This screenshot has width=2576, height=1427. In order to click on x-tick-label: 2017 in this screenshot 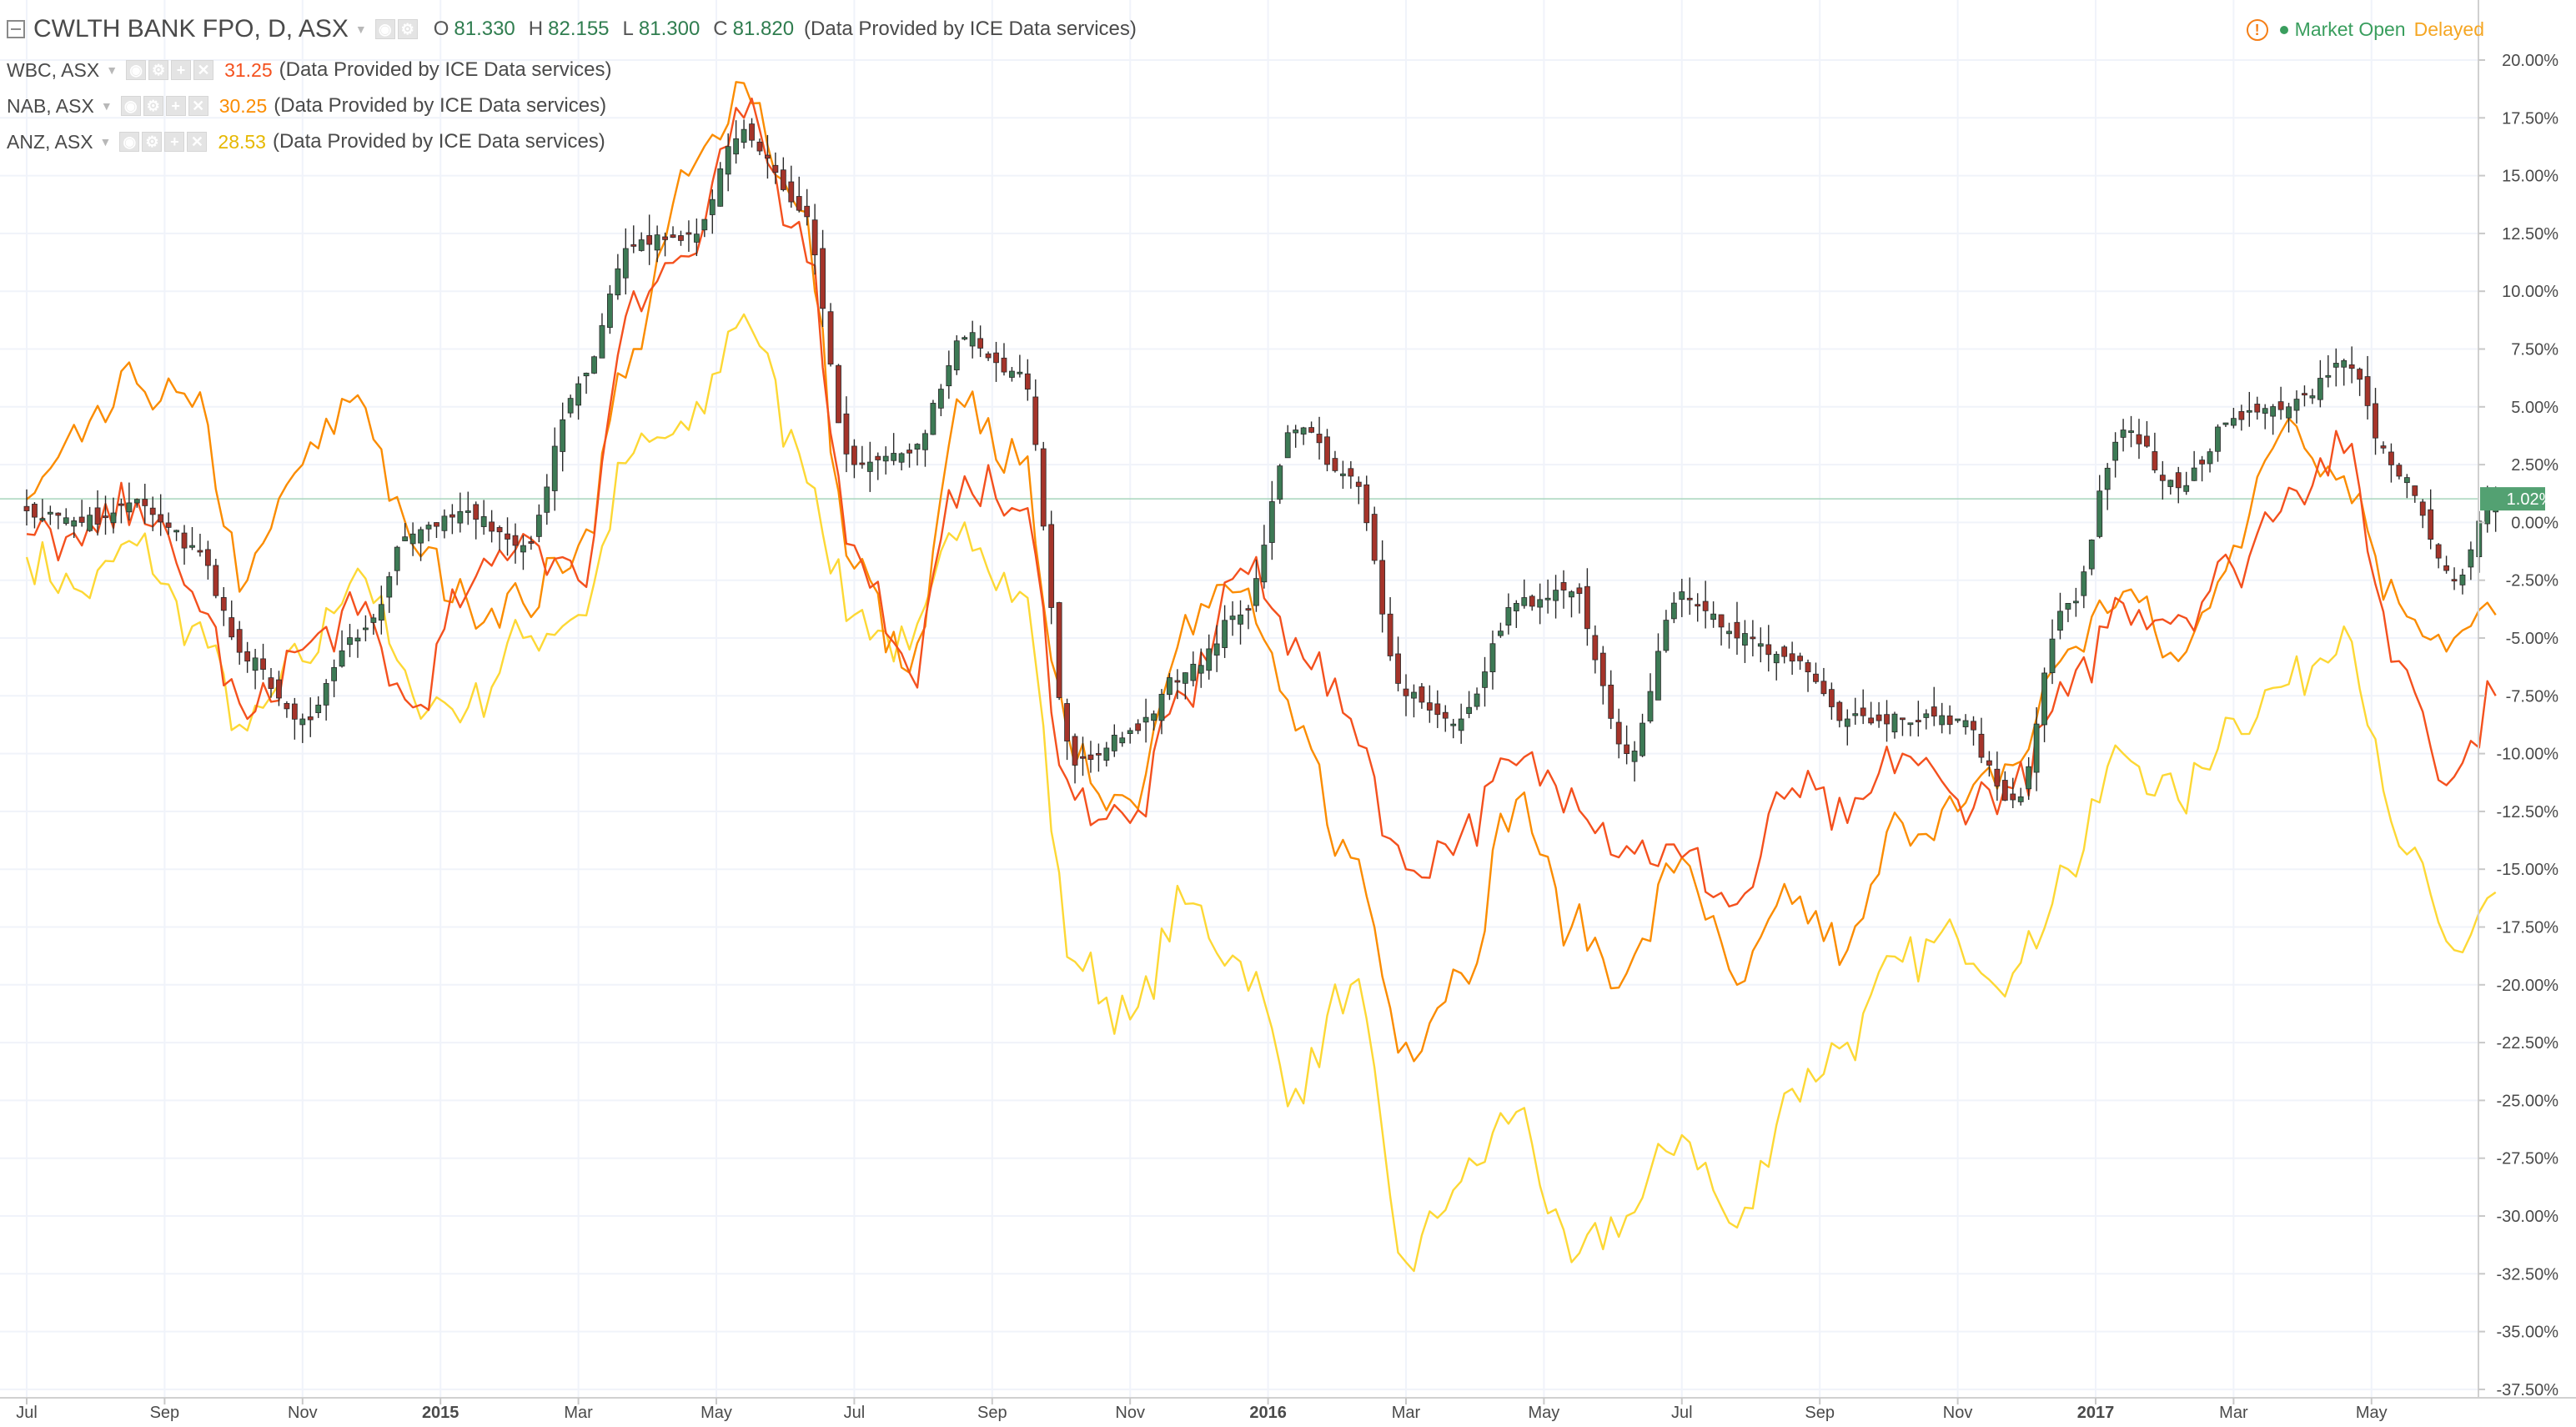, I will do `click(2096, 1413)`.